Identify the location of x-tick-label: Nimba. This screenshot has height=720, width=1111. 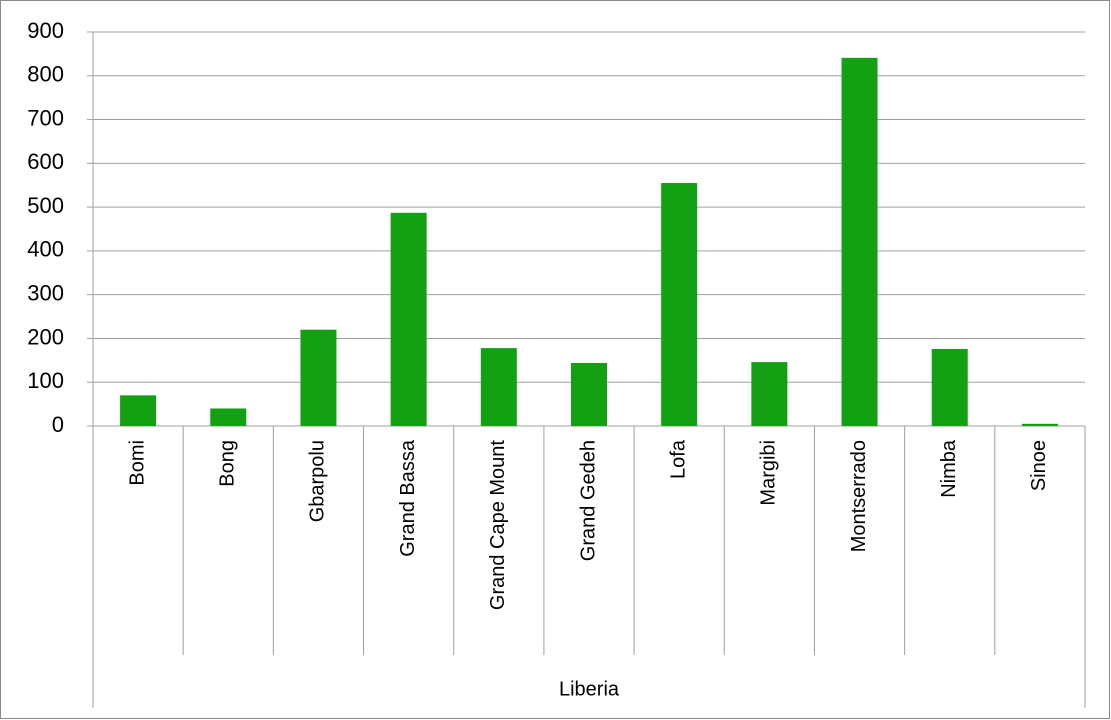
(949, 468).